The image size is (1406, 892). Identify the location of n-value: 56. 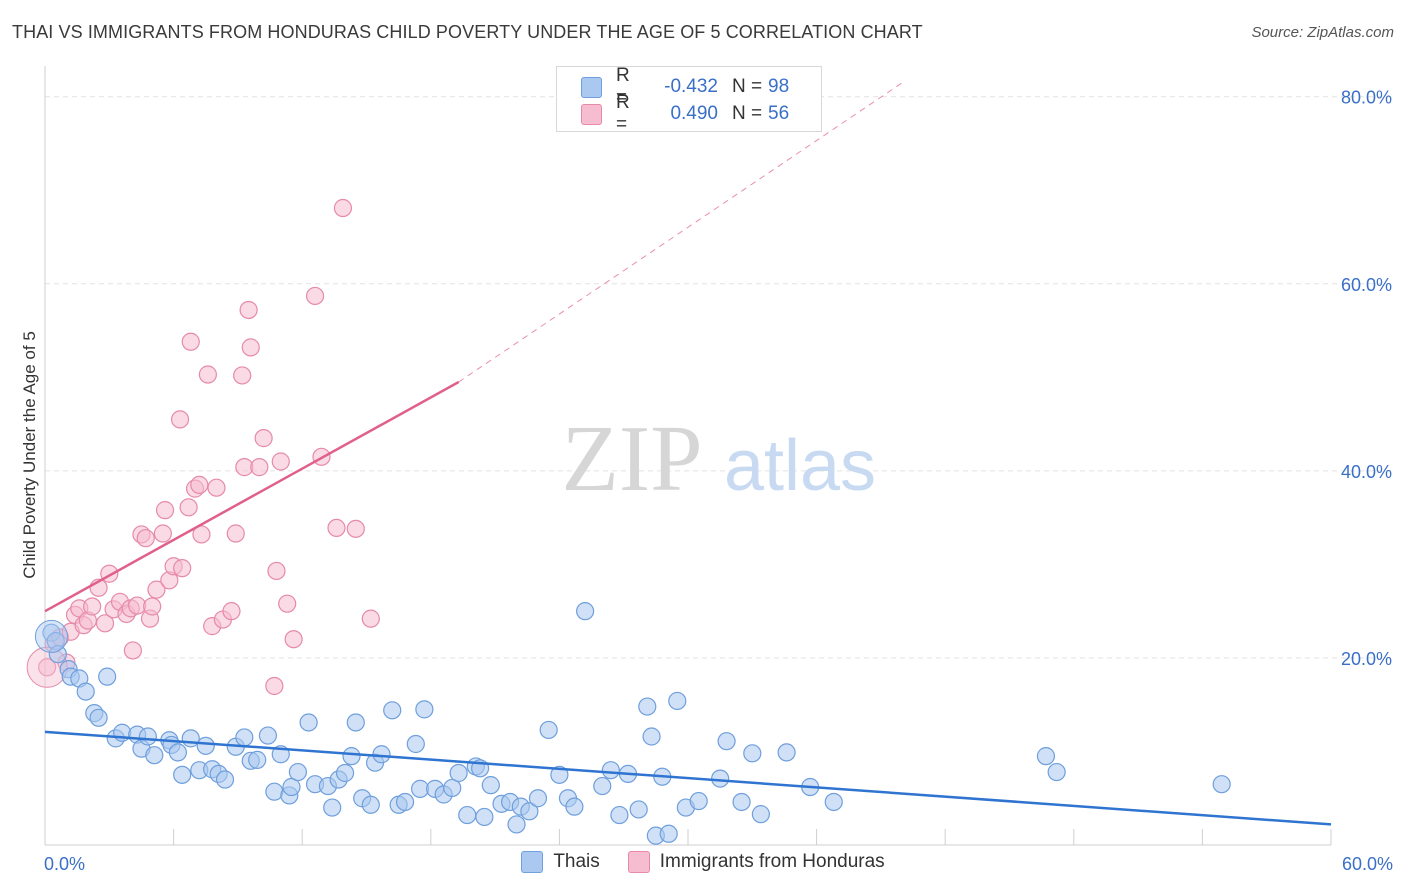
(779, 113).